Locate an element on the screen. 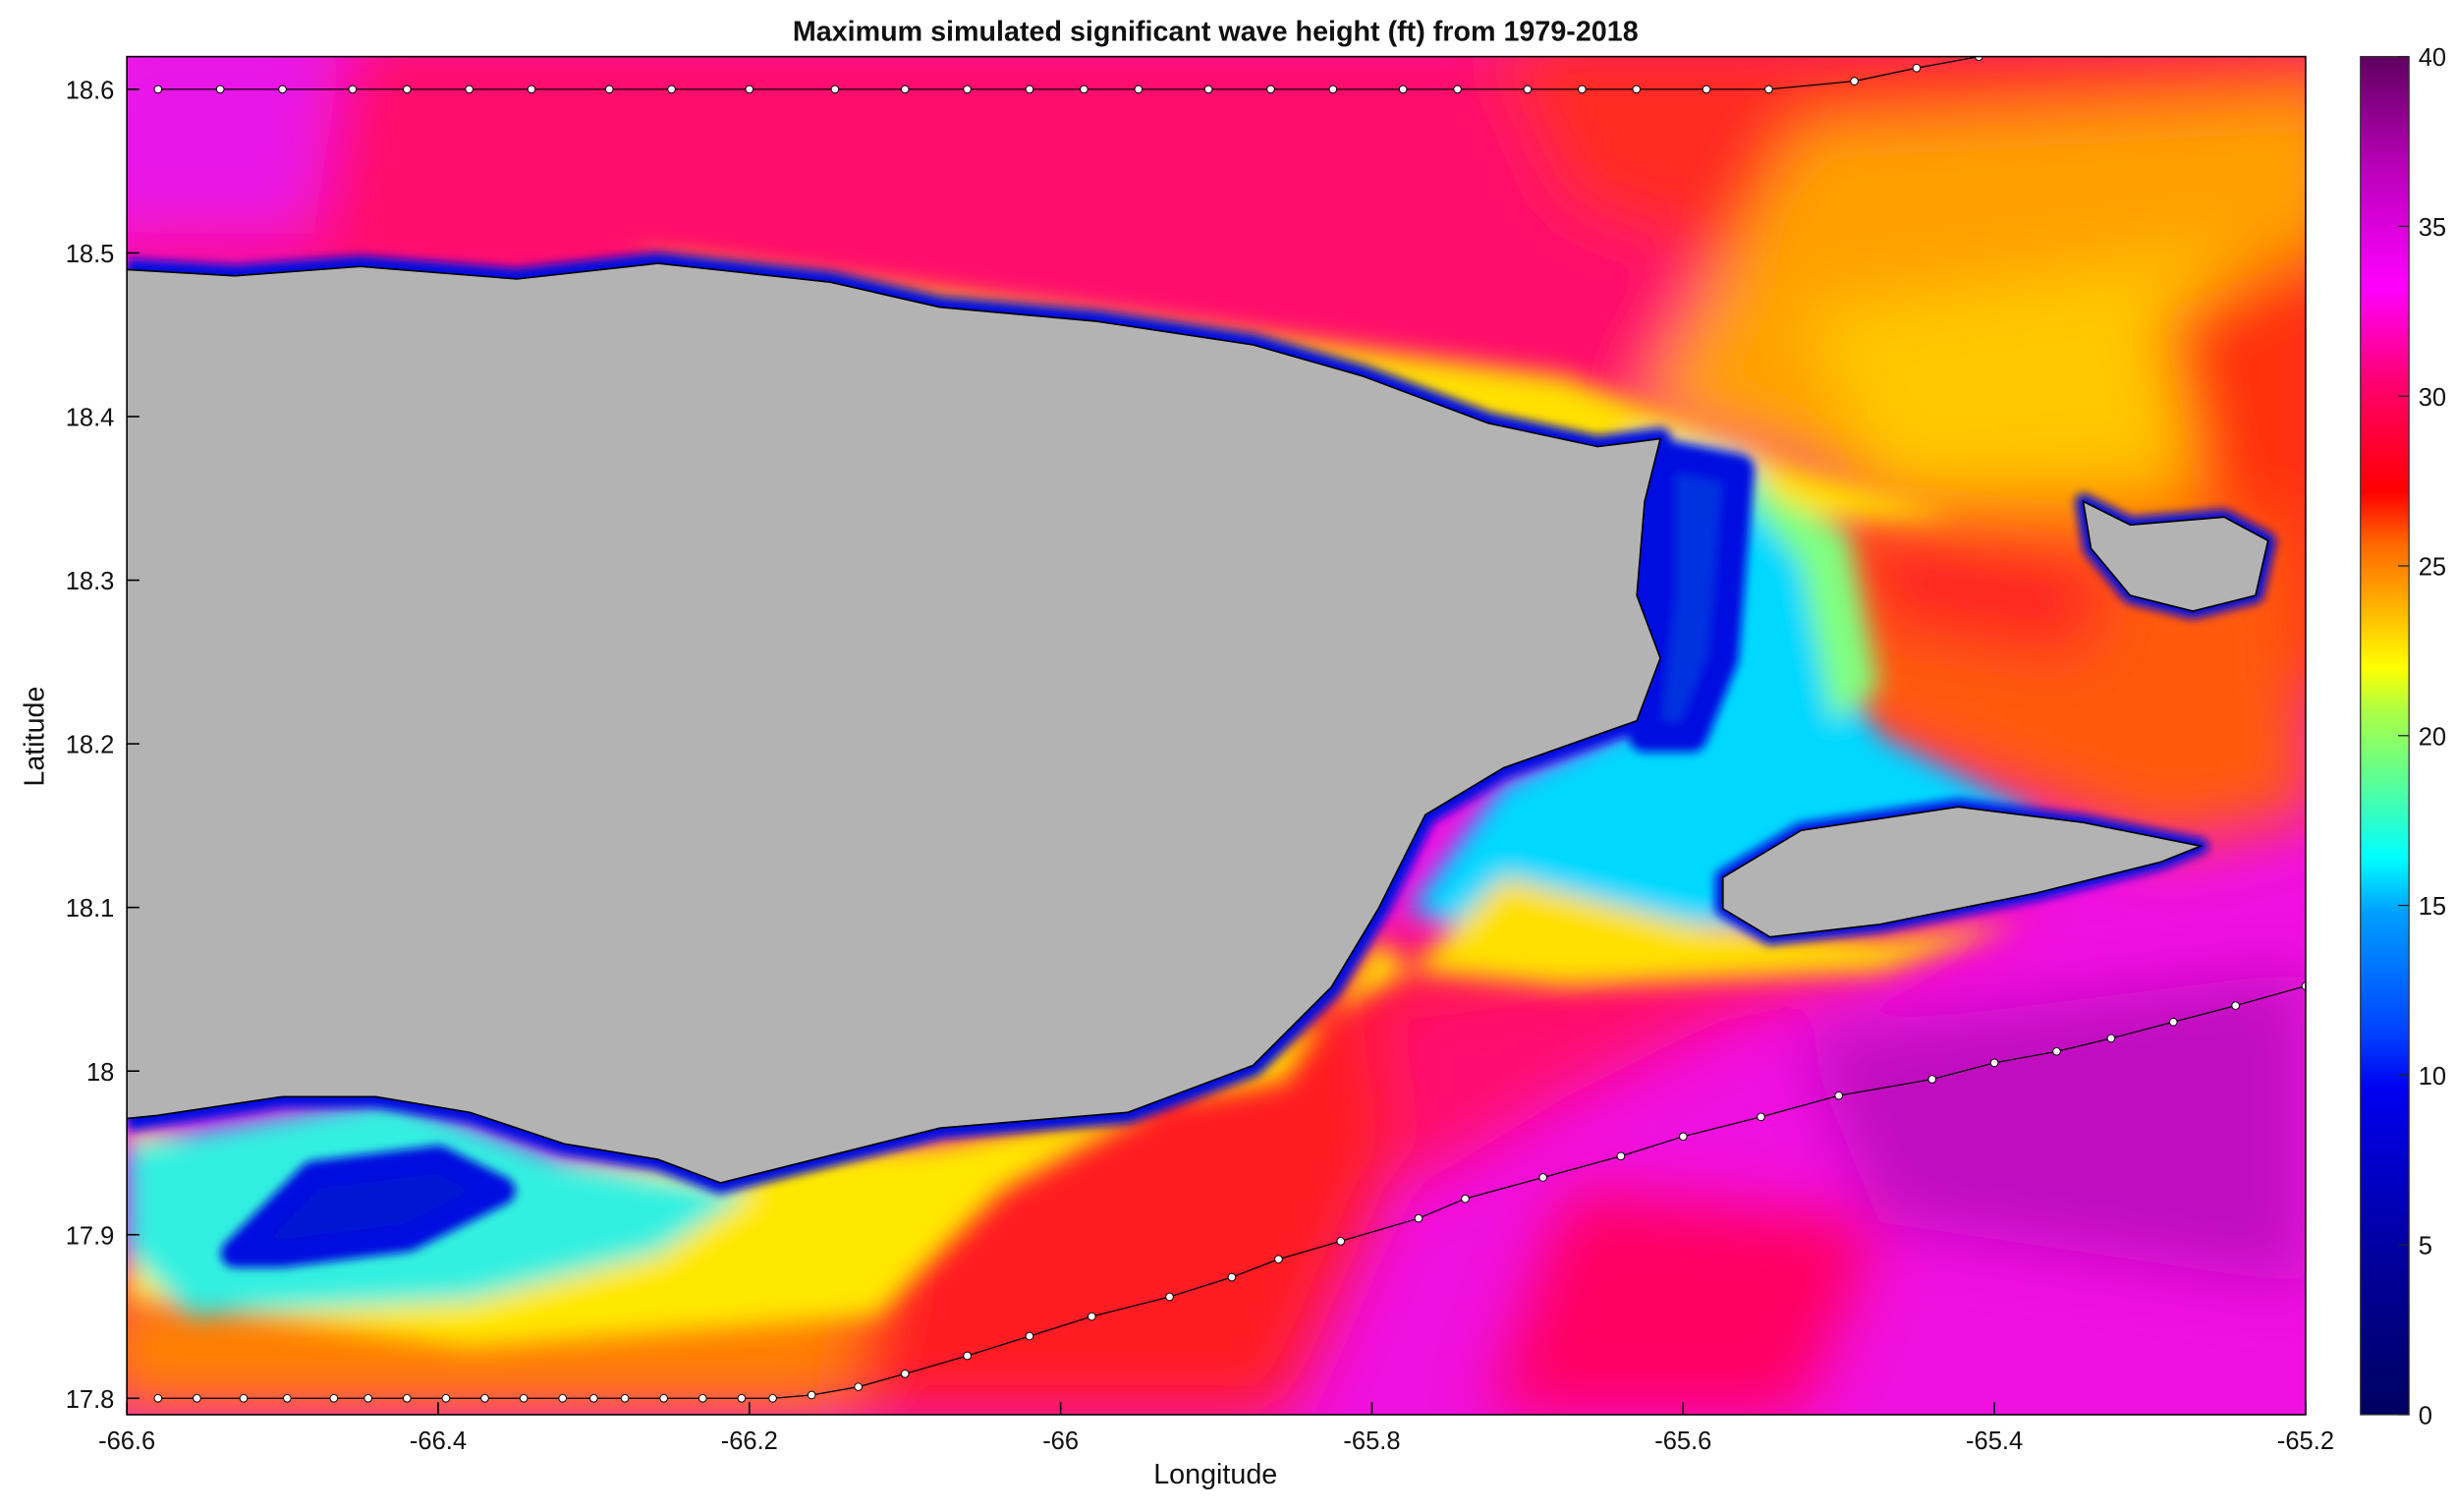  colorbar-tick-label: 20 is located at coordinates (2432, 737).